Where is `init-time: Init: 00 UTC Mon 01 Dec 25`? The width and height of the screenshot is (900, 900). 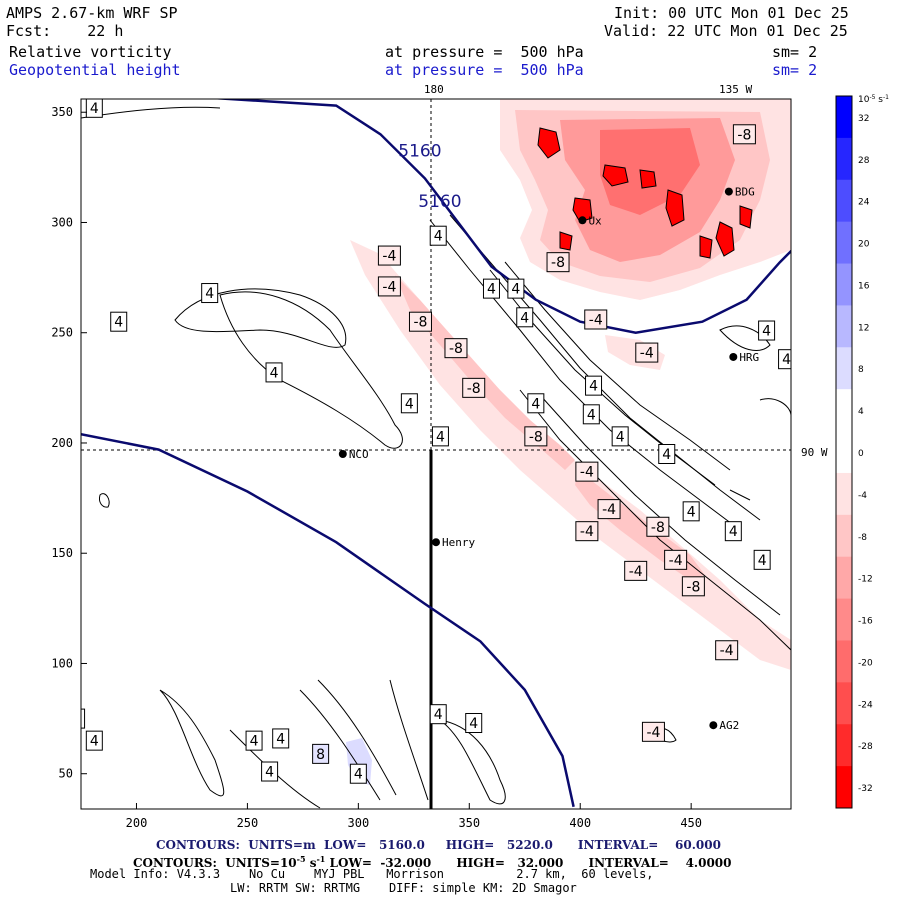 init-time: Init: 00 UTC Mon 01 Dec 25 is located at coordinates (731, 13).